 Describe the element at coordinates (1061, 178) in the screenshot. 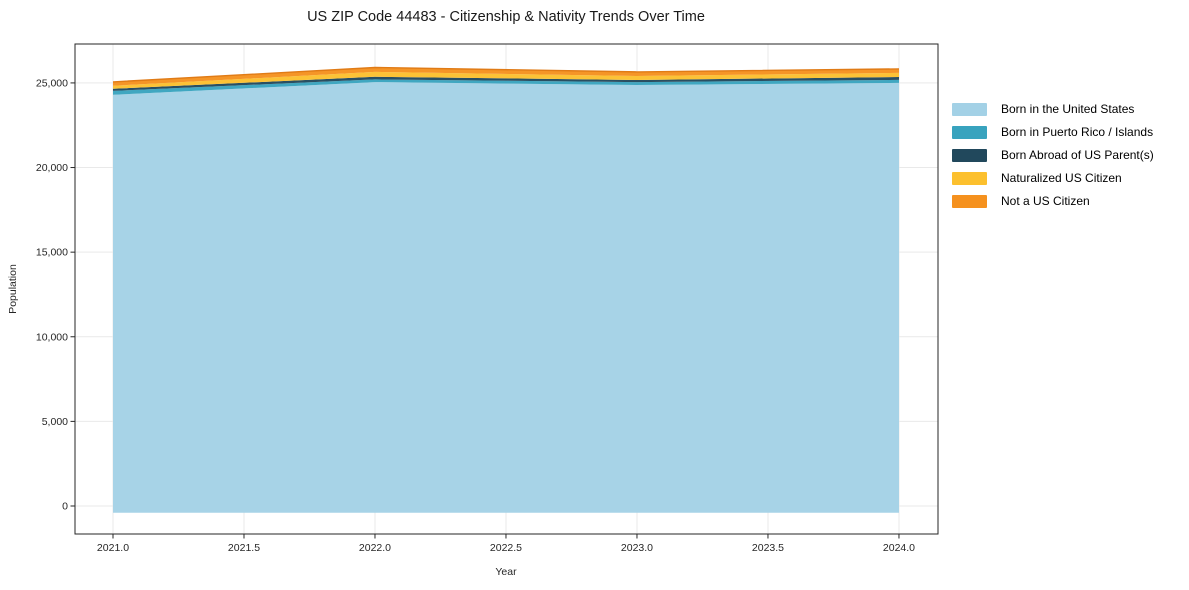

I see `legend-label: Naturalized US Citizen` at that location.